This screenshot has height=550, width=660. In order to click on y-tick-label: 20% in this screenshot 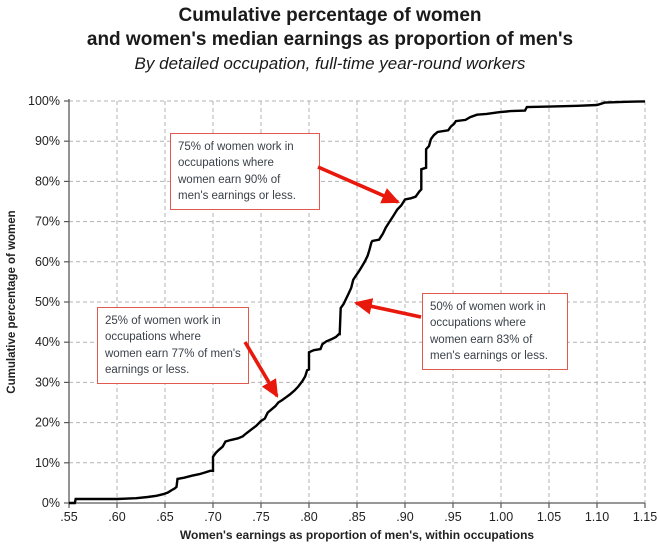, I will do `click(47, 423)`.